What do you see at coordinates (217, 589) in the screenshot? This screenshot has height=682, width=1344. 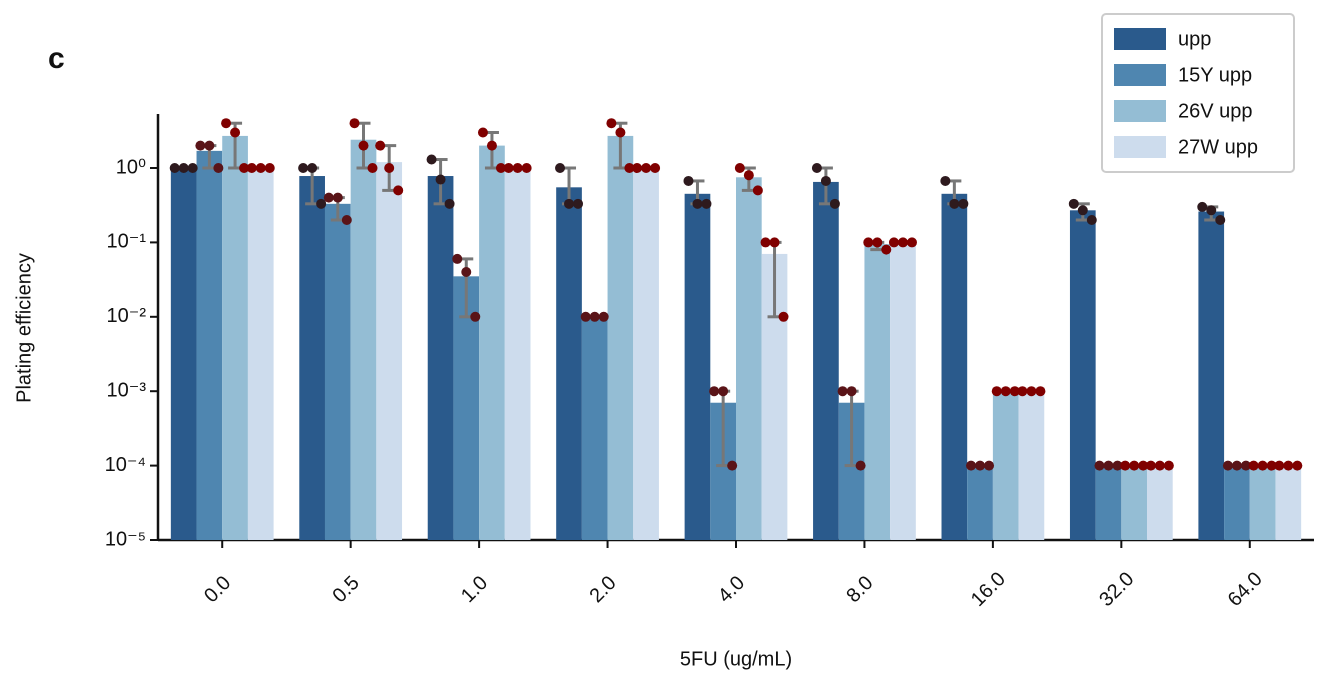 I see `x-tick-label: 0.0` at bounding box center [217, 589].